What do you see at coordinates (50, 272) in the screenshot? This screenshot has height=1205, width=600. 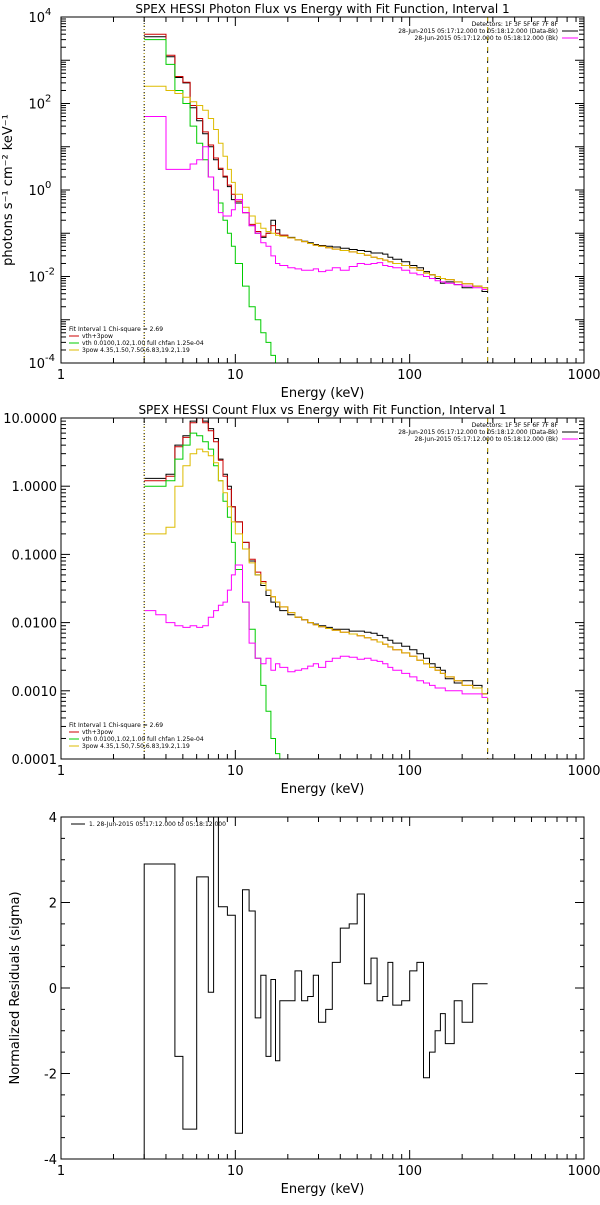 I see `y-tick-exponent: -2` at bounding box center [50, 272].